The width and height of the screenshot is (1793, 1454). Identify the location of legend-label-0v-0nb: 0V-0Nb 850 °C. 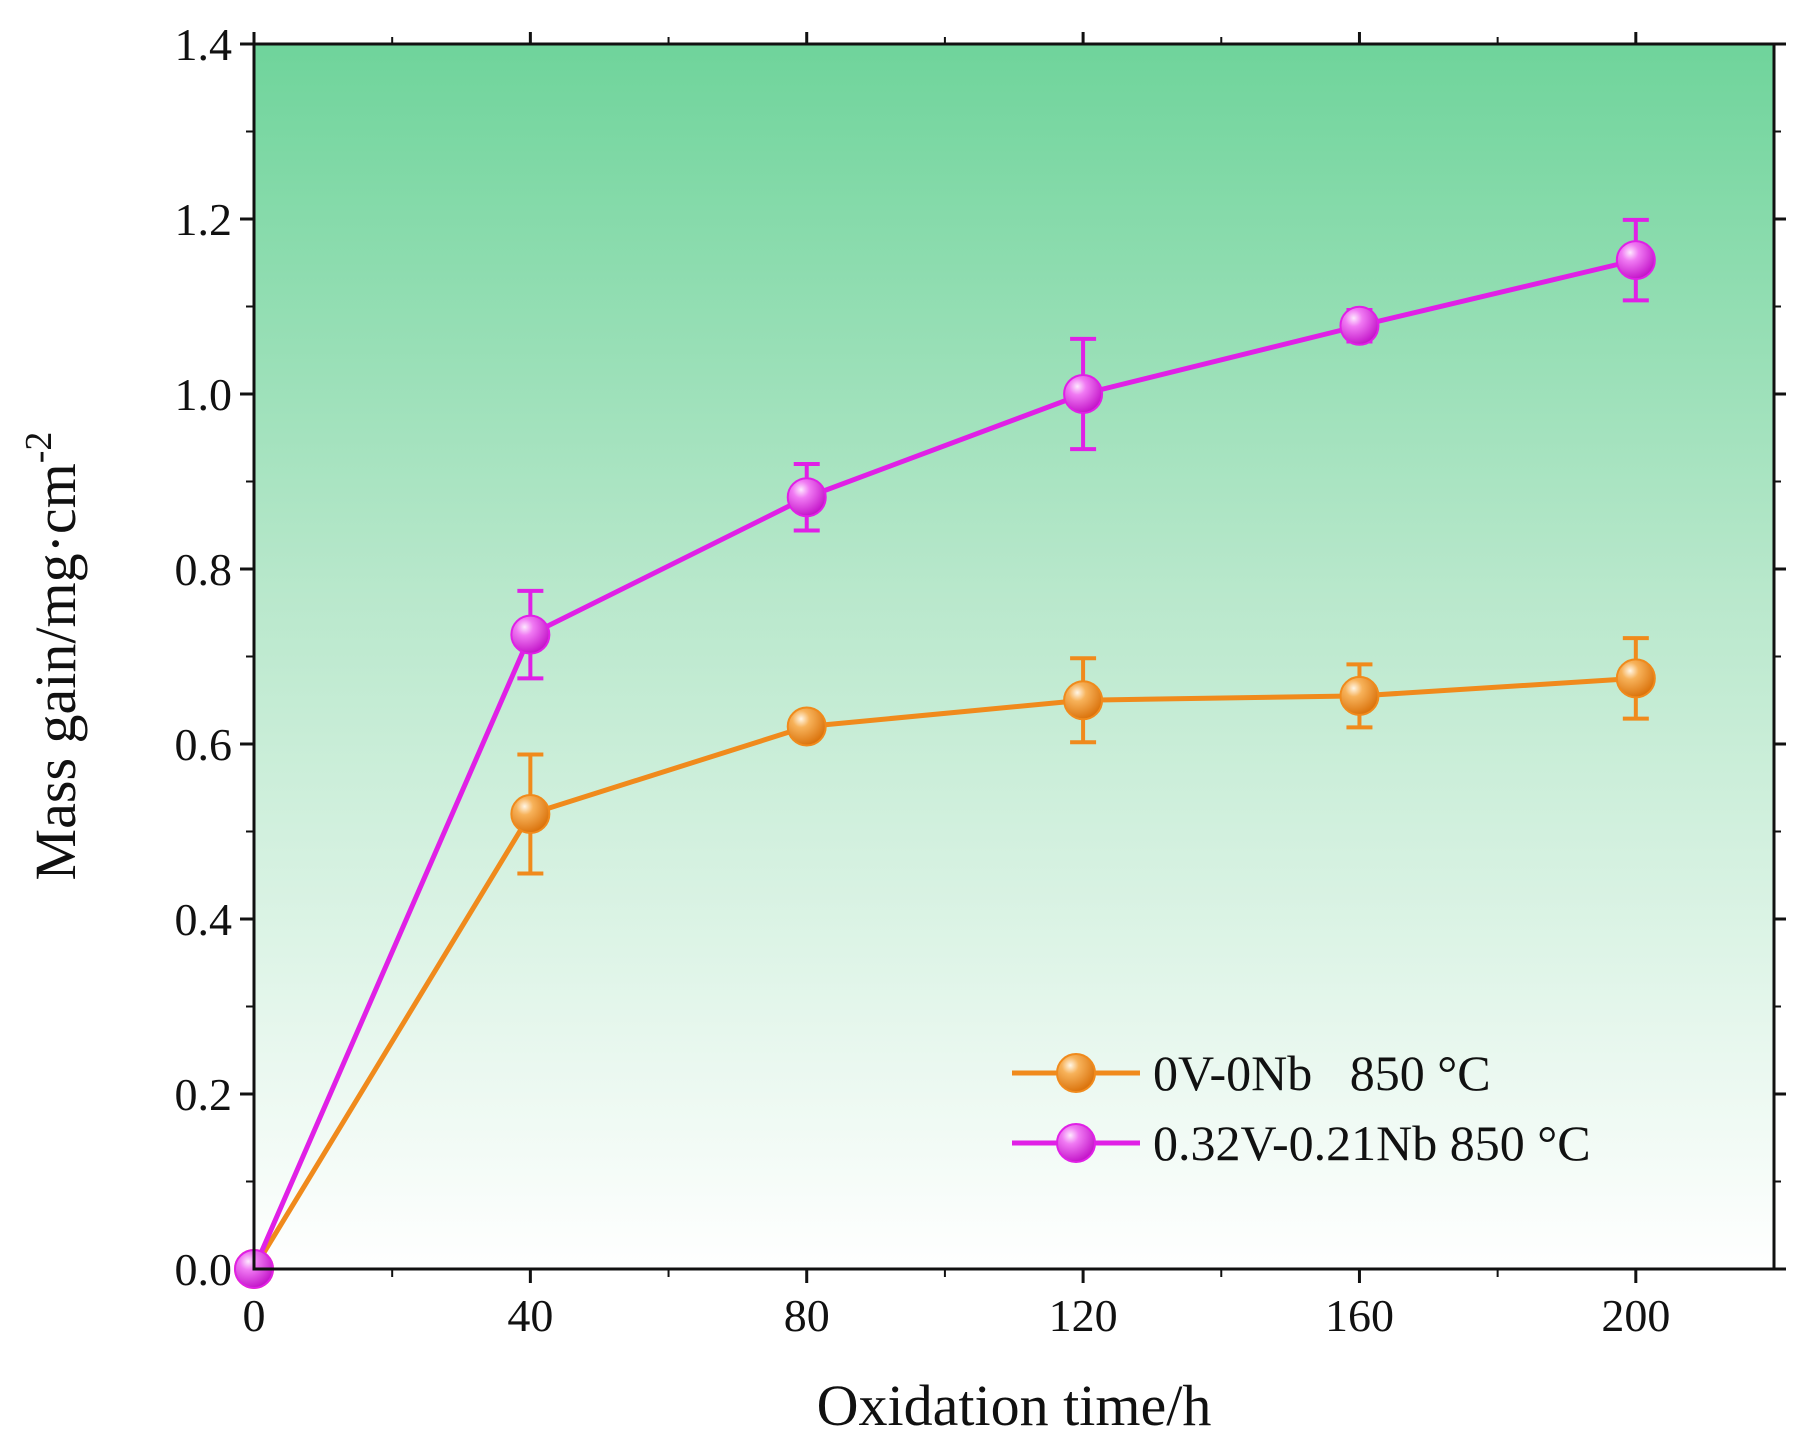
(1322, 1073).